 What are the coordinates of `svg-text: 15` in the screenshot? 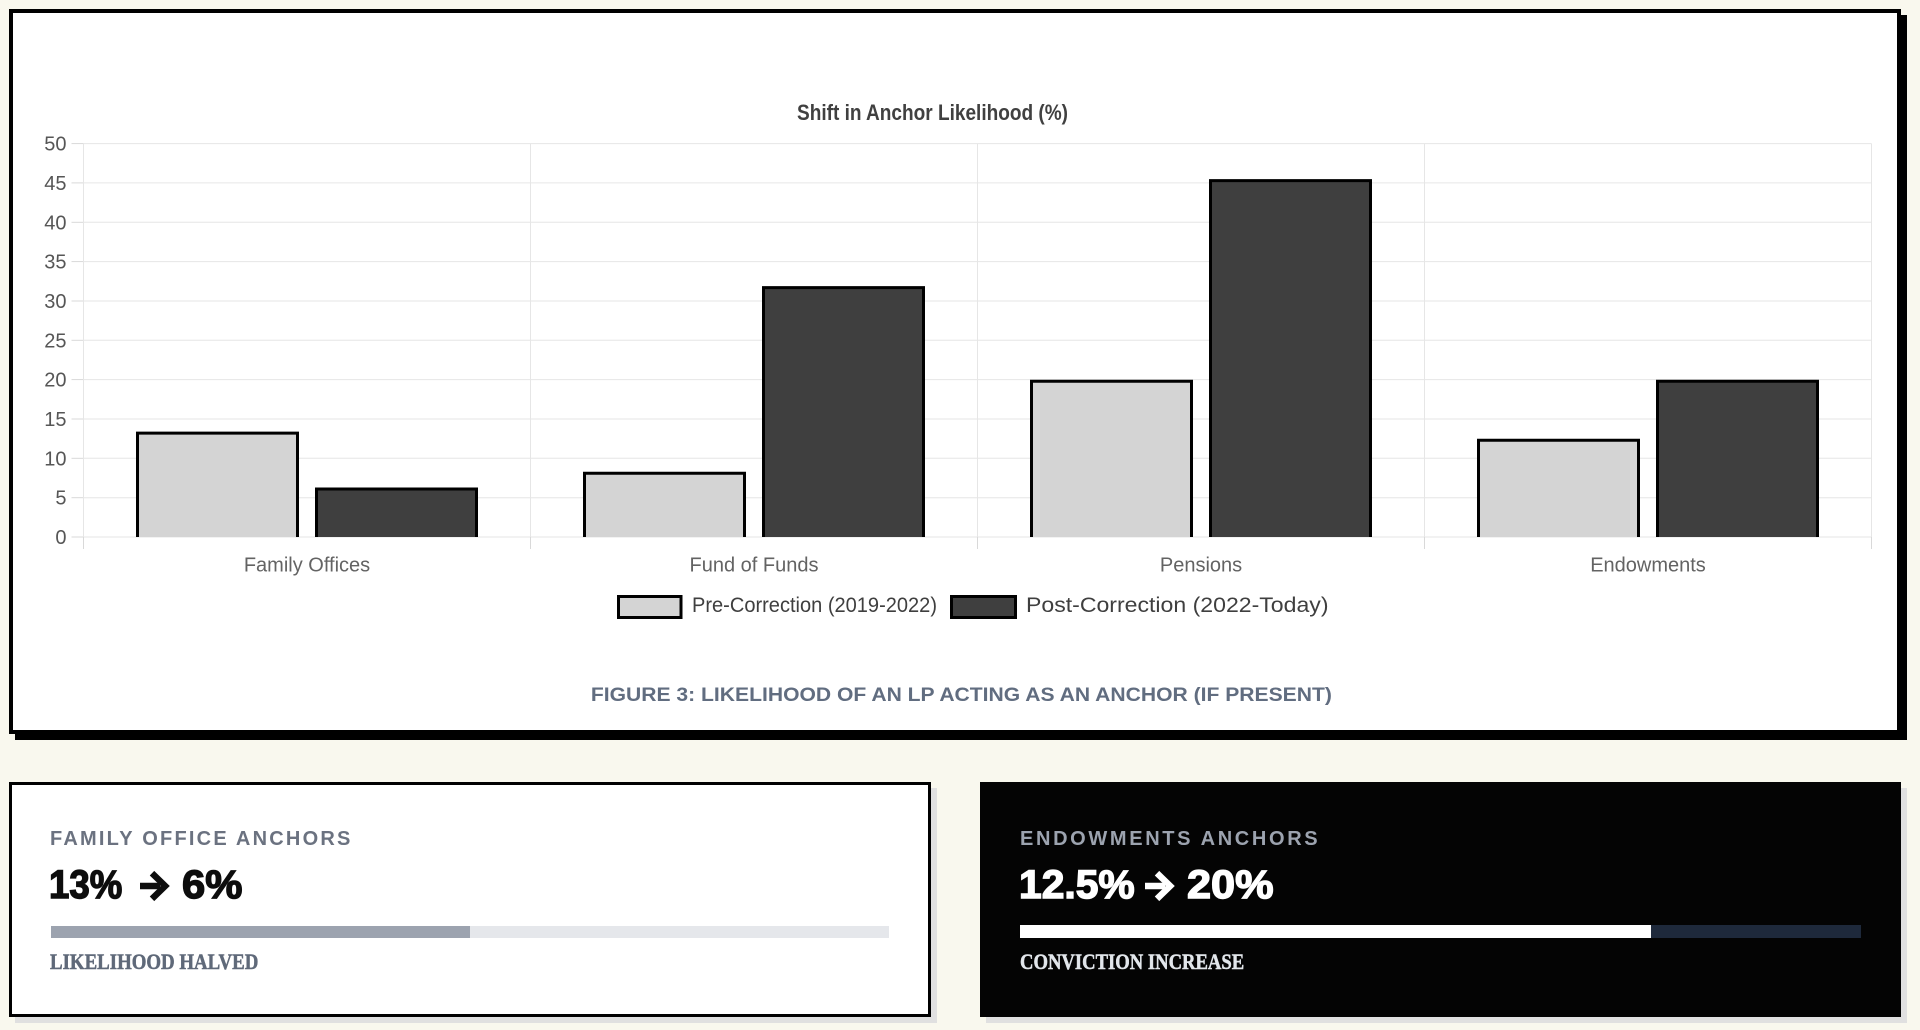 It's located at (55, 420).